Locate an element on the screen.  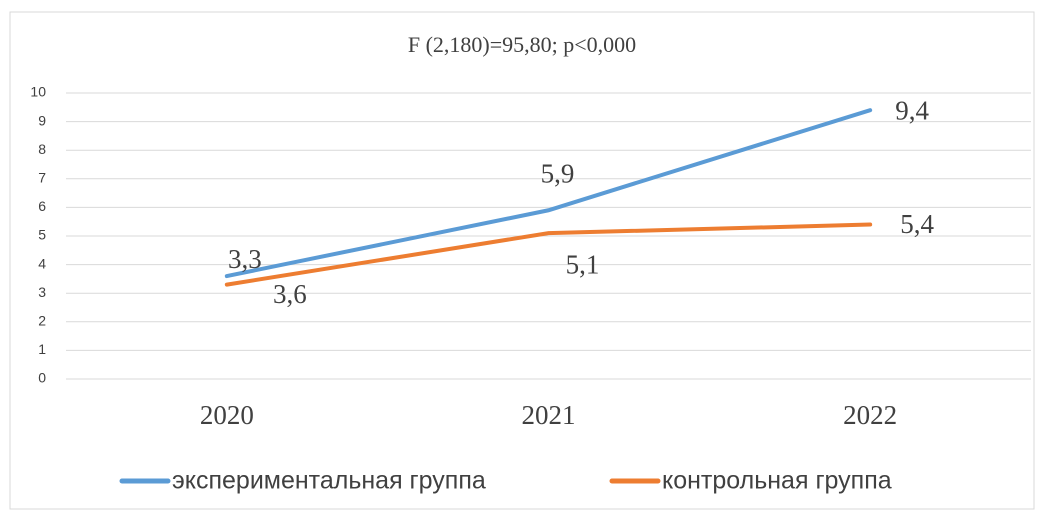
chart-title: F (2,180)=95,80; p<0,000 is located at coordinates (522, 44).